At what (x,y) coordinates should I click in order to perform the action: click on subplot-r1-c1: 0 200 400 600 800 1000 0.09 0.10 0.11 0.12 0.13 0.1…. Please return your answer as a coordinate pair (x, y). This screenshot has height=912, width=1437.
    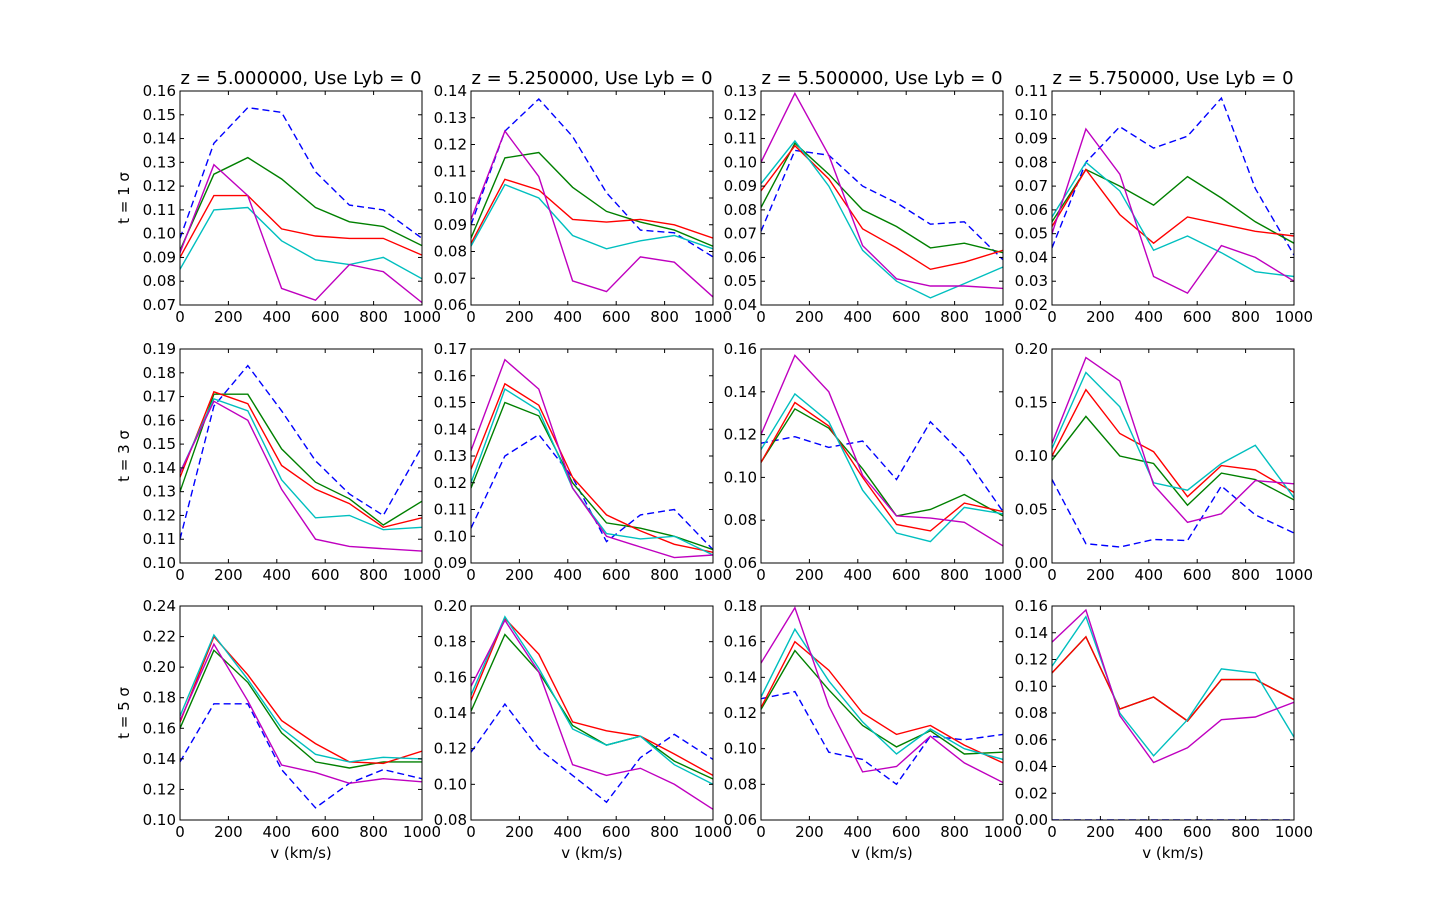
    Looking at the image, I should click on (583, 462).